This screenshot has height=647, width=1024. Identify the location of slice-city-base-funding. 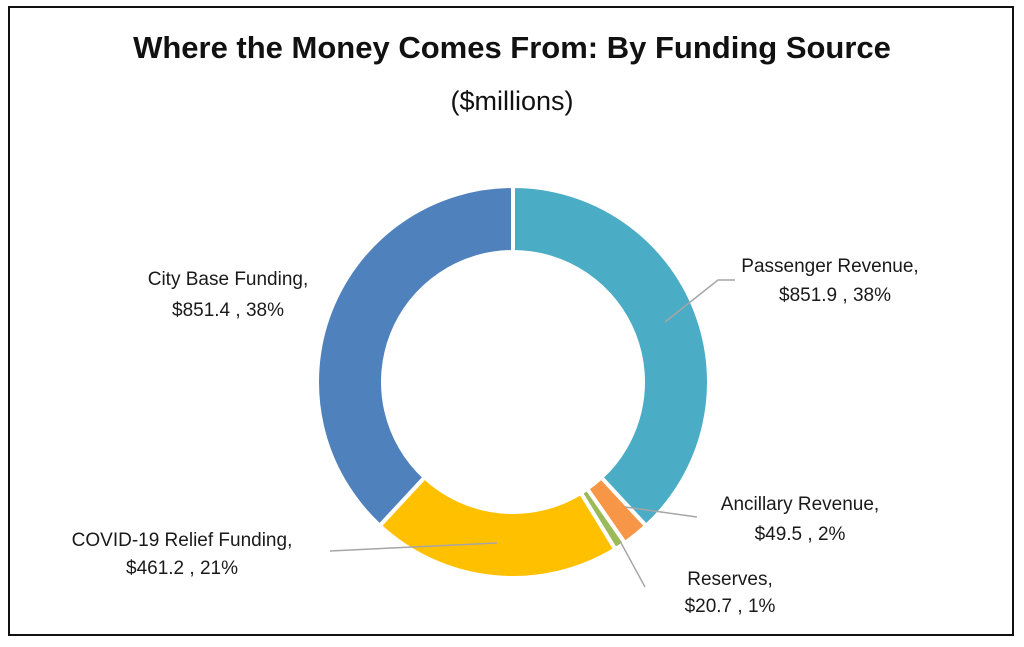
(415, 356).